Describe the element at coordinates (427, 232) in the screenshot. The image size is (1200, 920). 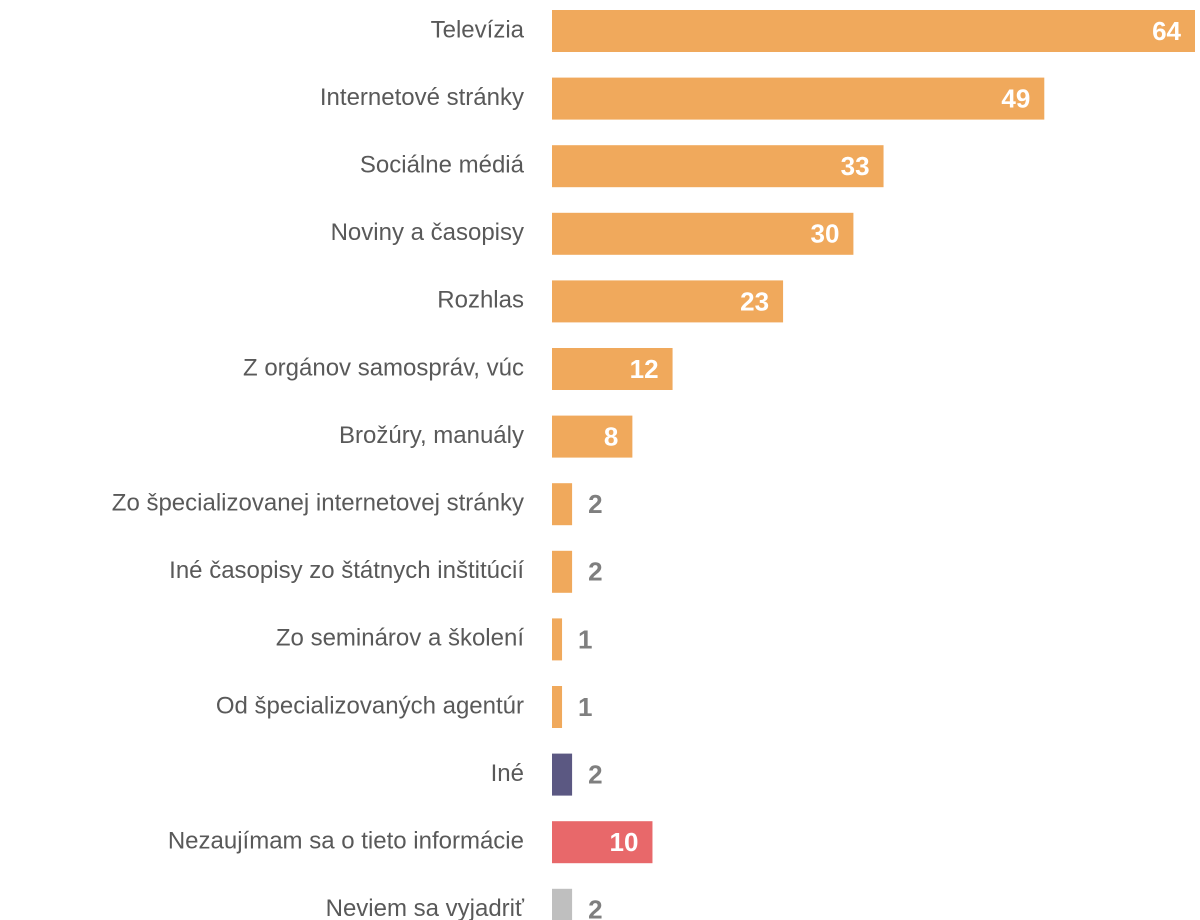
I see `category-label: Noviny a časopisy` at that location.